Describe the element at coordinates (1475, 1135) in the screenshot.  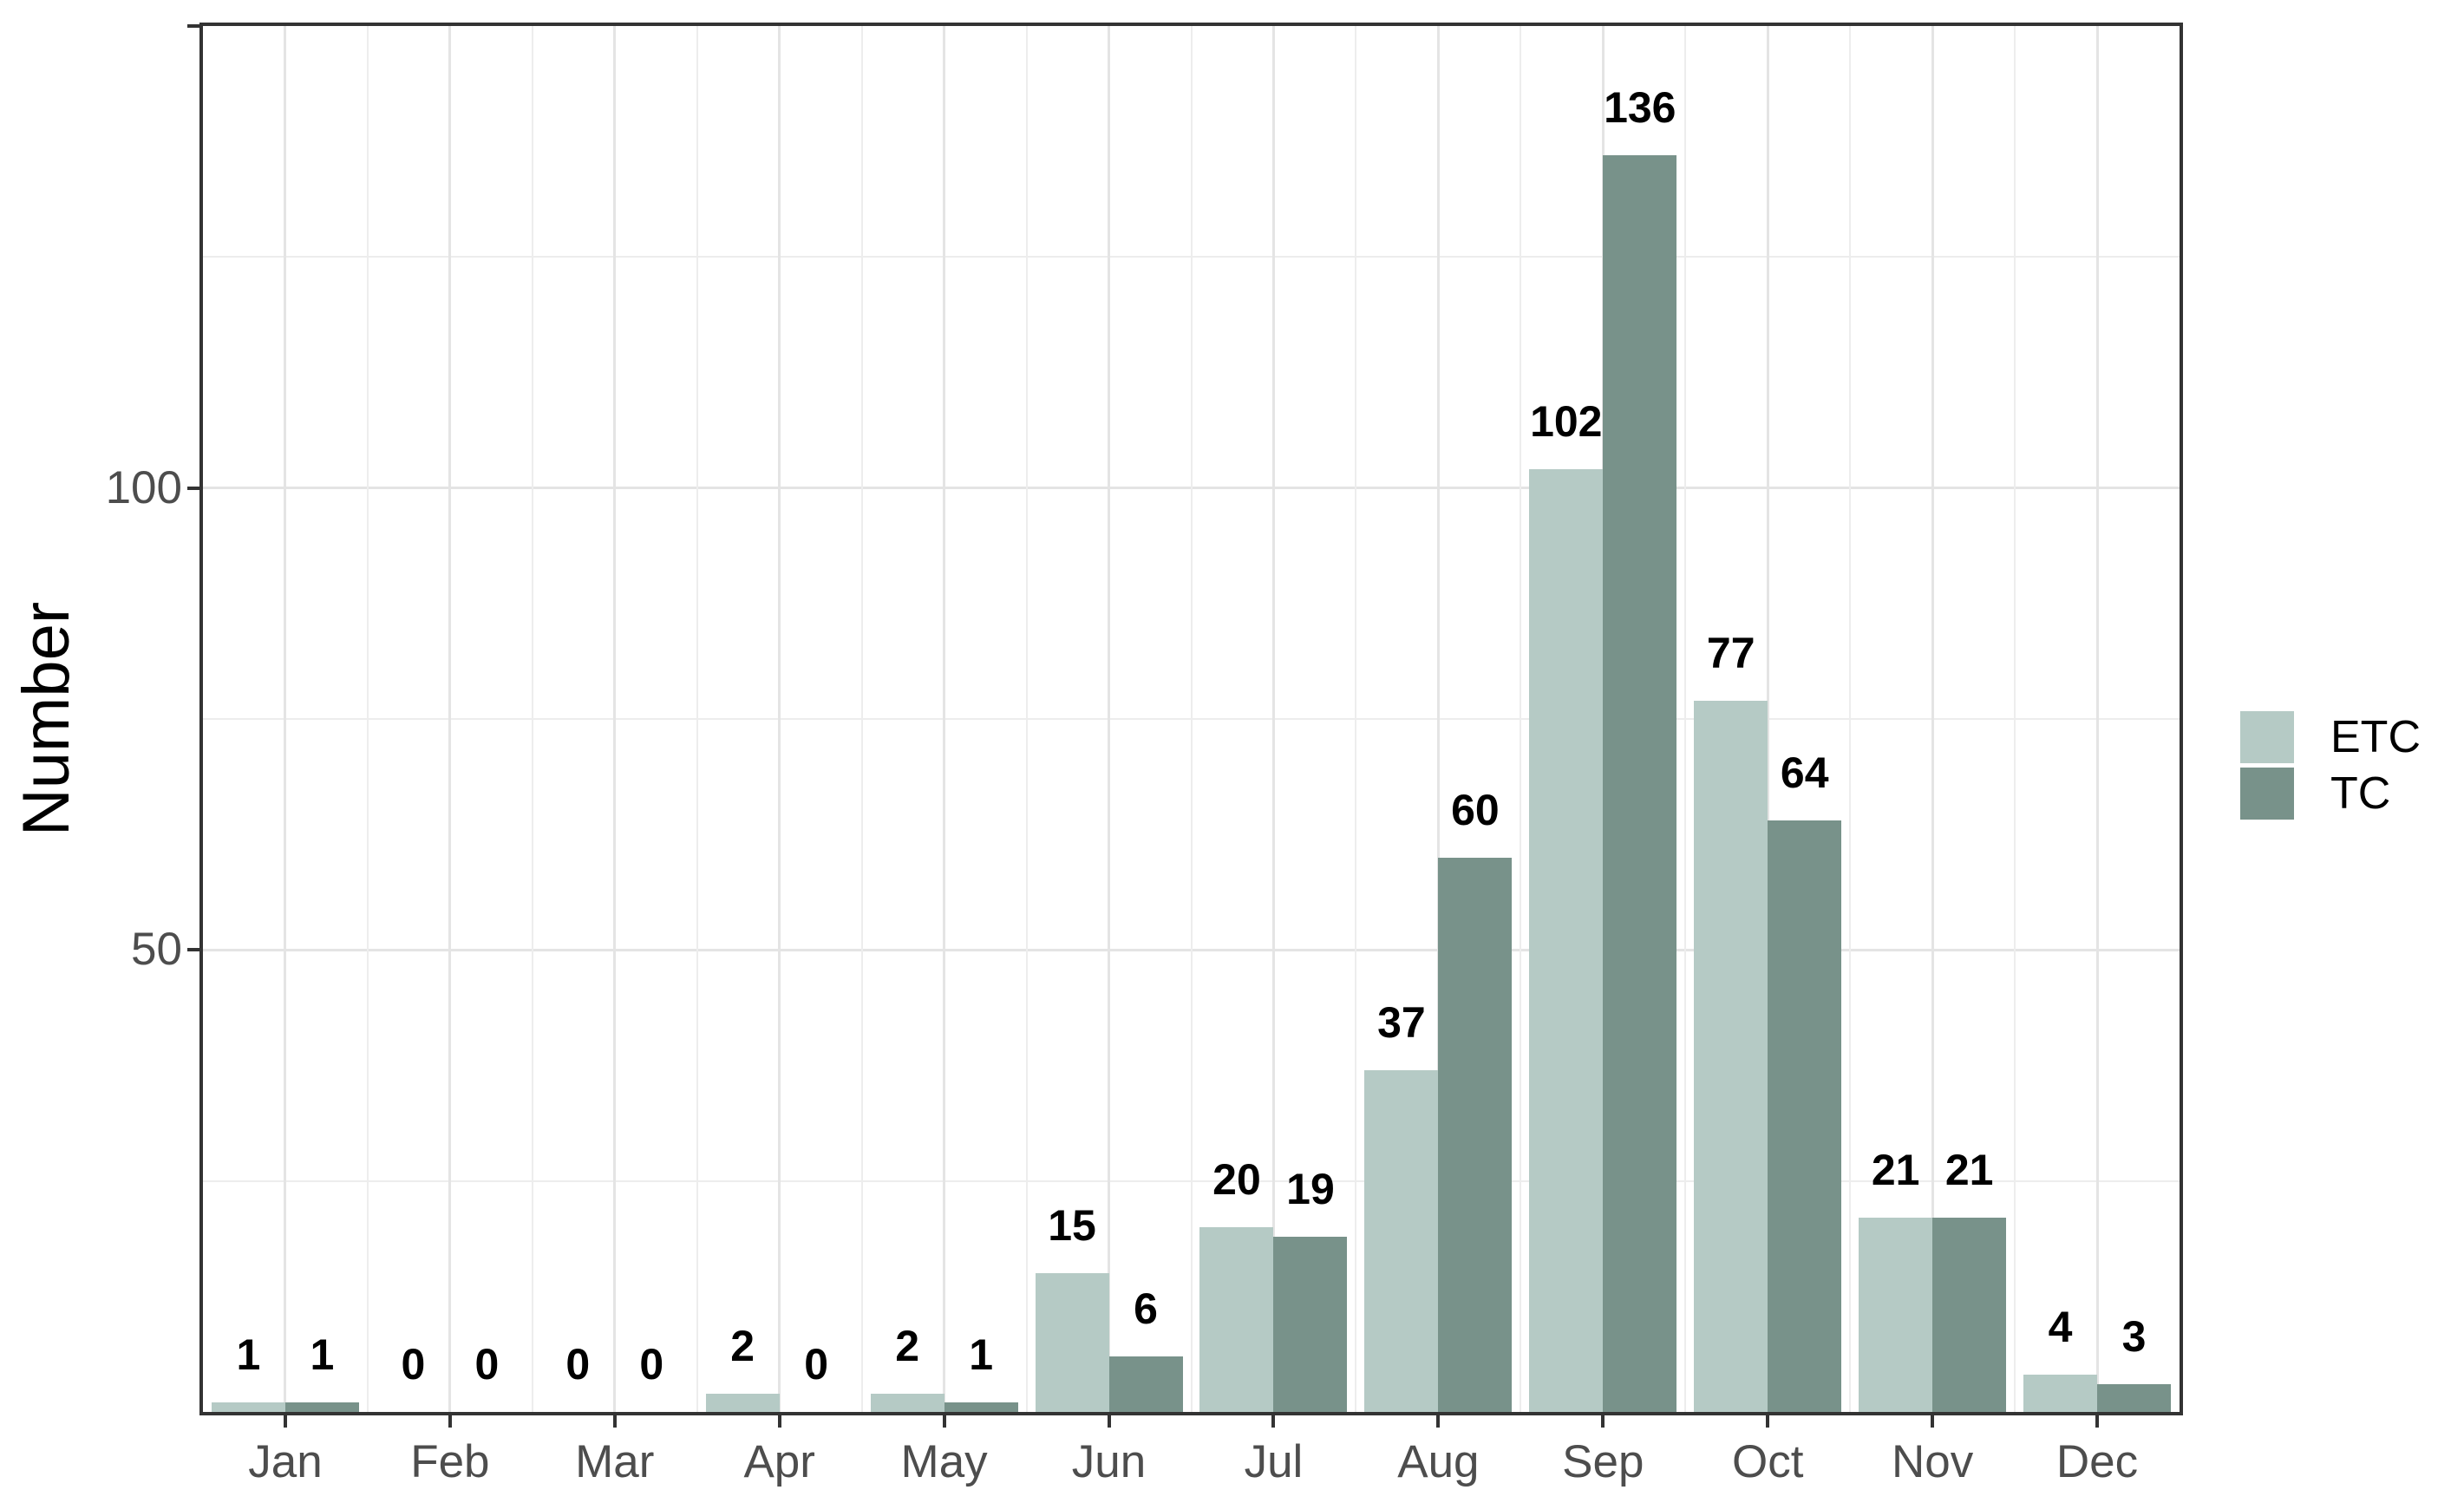
I see `bar-tc-aug` at that location.